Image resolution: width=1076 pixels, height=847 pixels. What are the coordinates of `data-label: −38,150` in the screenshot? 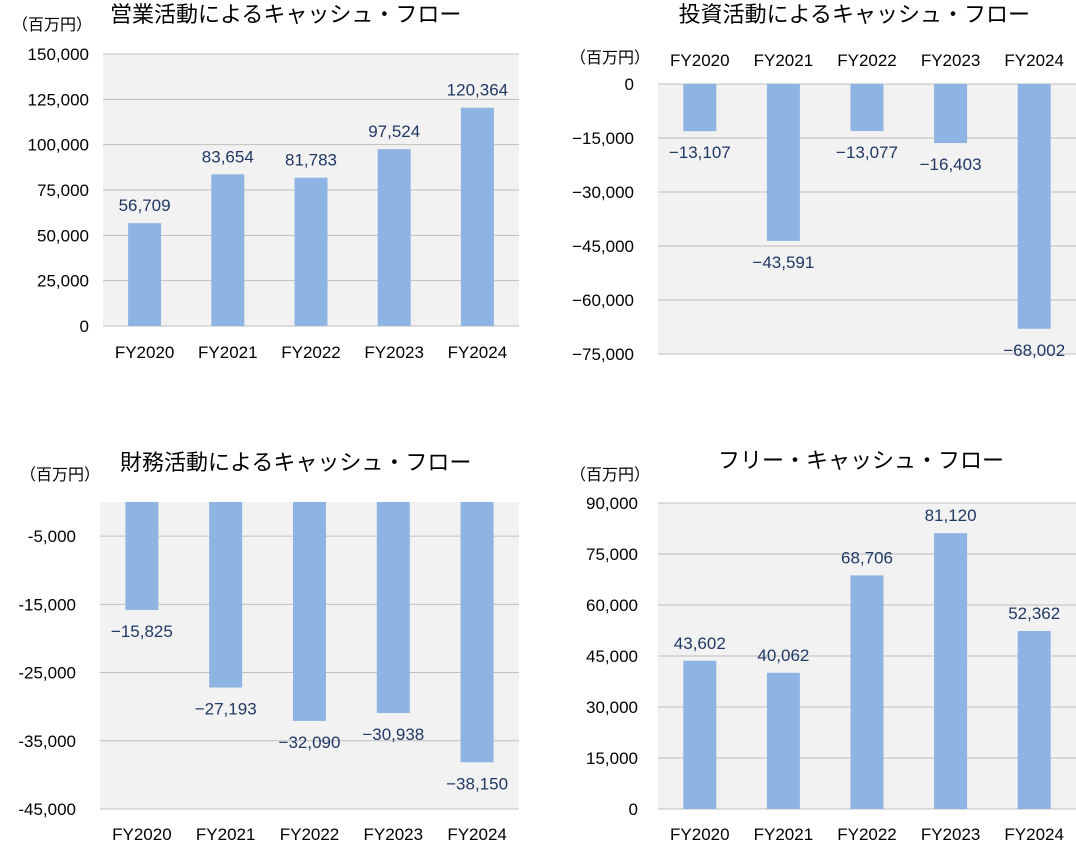 It's located at (477, 783).